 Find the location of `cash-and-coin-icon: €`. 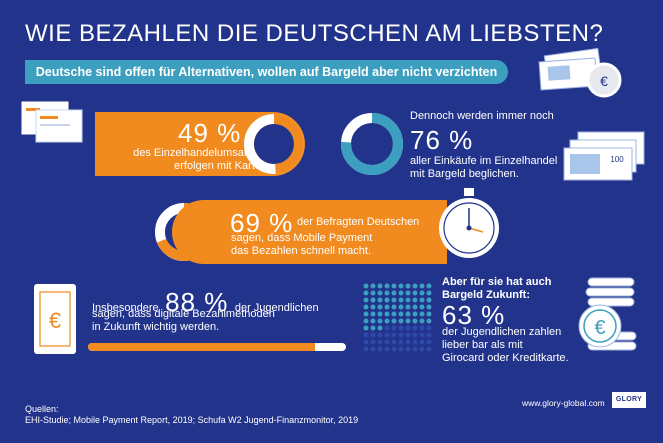

cash-and-coin-icon: € is located at coordinates (580, 72).